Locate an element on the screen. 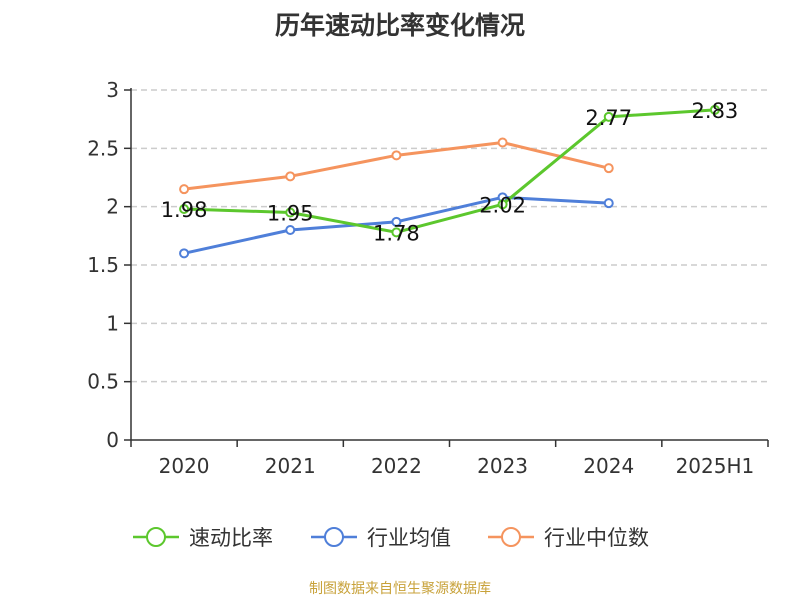  y-tick-label: 1.5 is located at coordinates (103, 265).